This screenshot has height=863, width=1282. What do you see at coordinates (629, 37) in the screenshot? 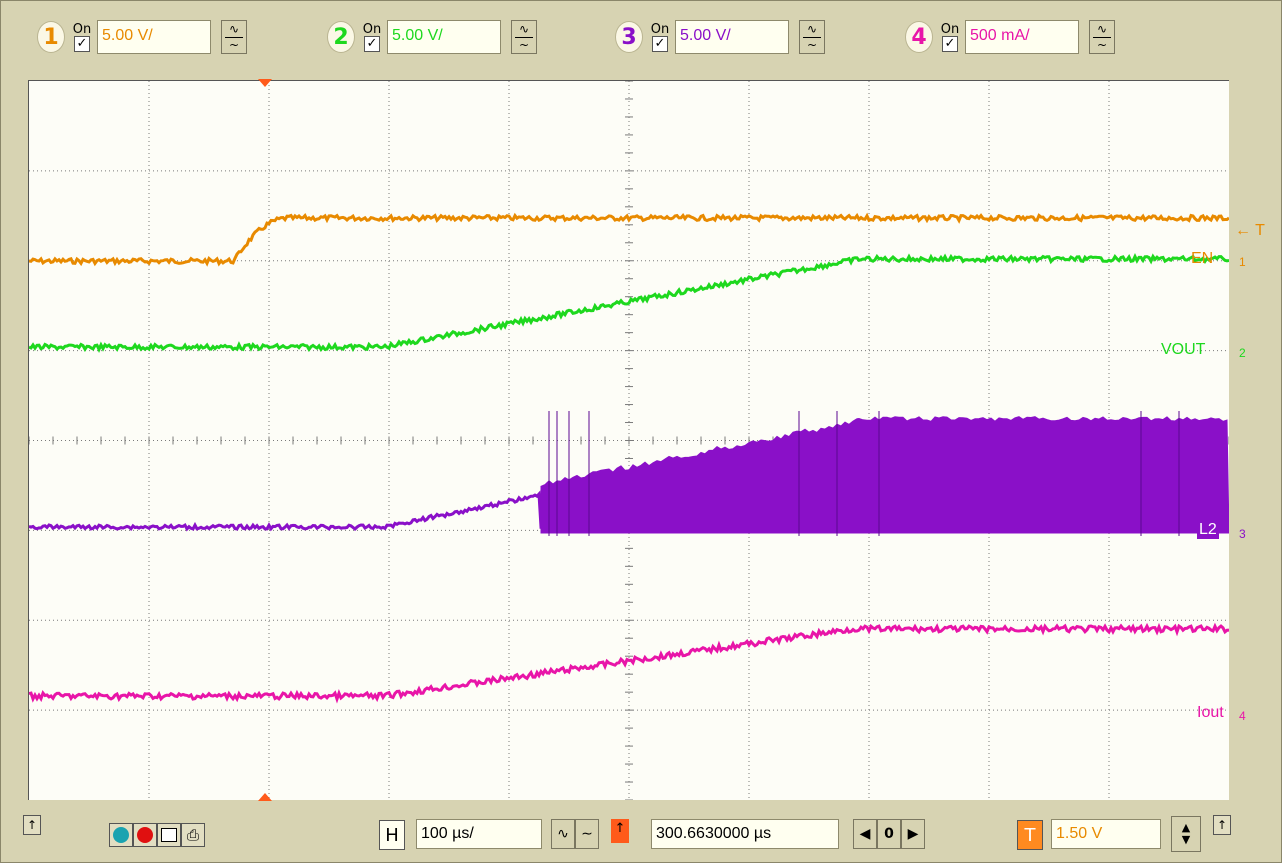
I see `channel-3-number: 3` at bounding box center [629, 37].